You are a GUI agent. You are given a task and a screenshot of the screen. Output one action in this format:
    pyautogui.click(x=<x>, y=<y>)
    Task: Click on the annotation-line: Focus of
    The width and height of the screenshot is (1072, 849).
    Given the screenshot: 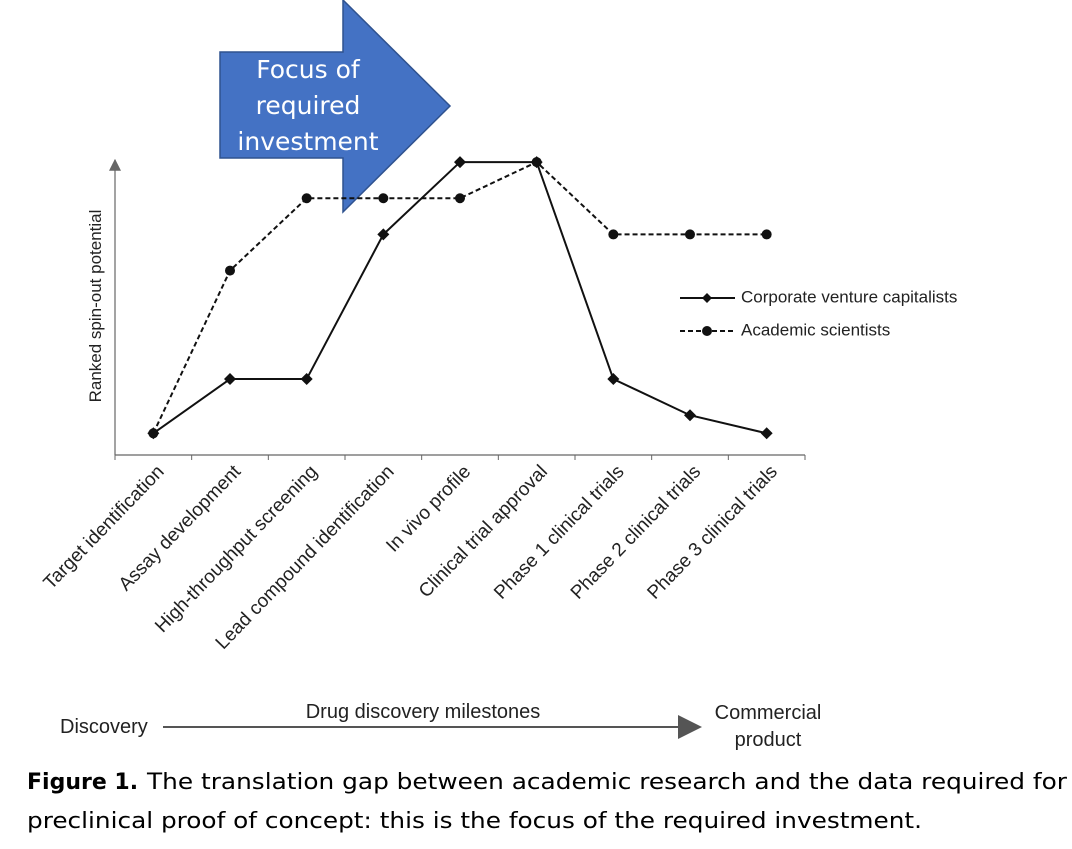 What is the action you would take?
    pyautogui.click(x=308, y=69)
    